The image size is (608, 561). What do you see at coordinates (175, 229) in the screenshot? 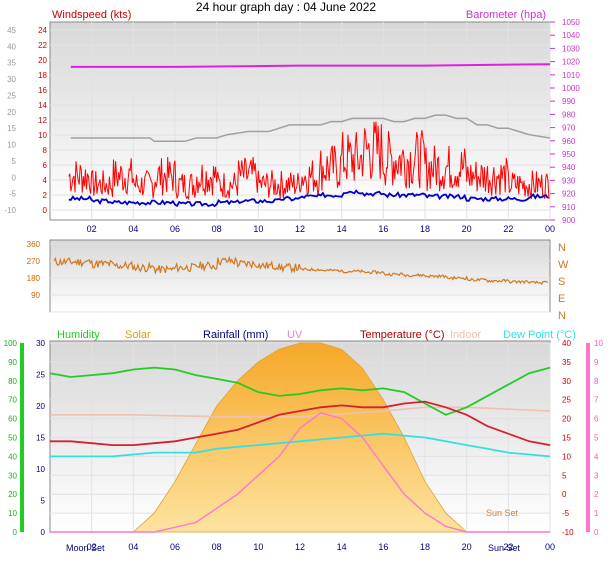
I see `hour-tick-label: 06` at bounding box center [175, 229].